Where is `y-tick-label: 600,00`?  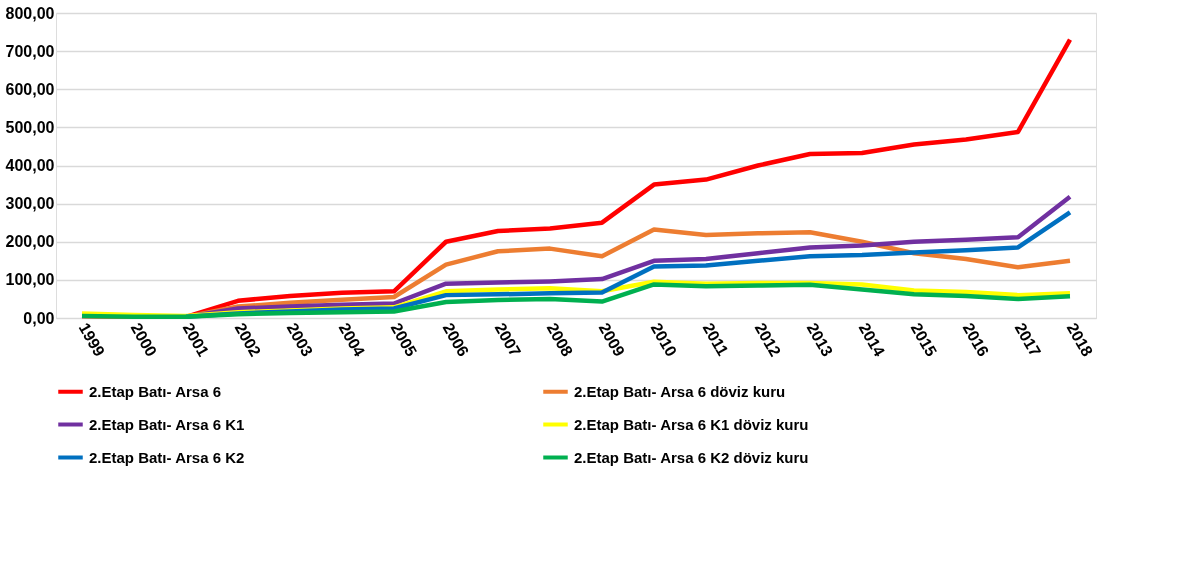 y-tick-label: 600,00 is located at coordinates (30, 89).